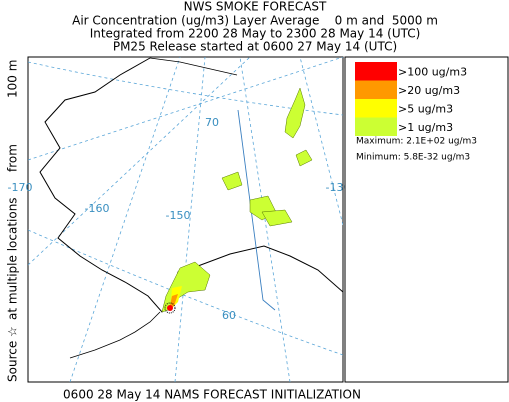 The width and height of the screenshot is (509, 402). What do you see at coordinates (13, 354) in the screenshot?
I see `side-label-part: Source ☆` at bounding box center [13, 354].